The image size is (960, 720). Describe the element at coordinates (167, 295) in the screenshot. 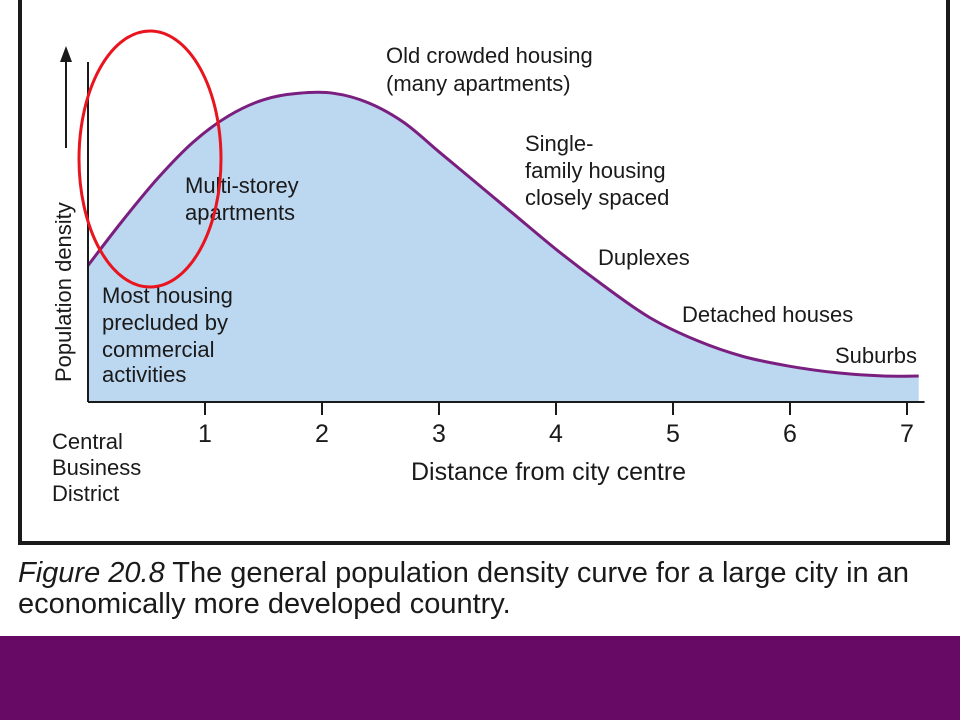

I see `annotation-line: Most housing` at that location.